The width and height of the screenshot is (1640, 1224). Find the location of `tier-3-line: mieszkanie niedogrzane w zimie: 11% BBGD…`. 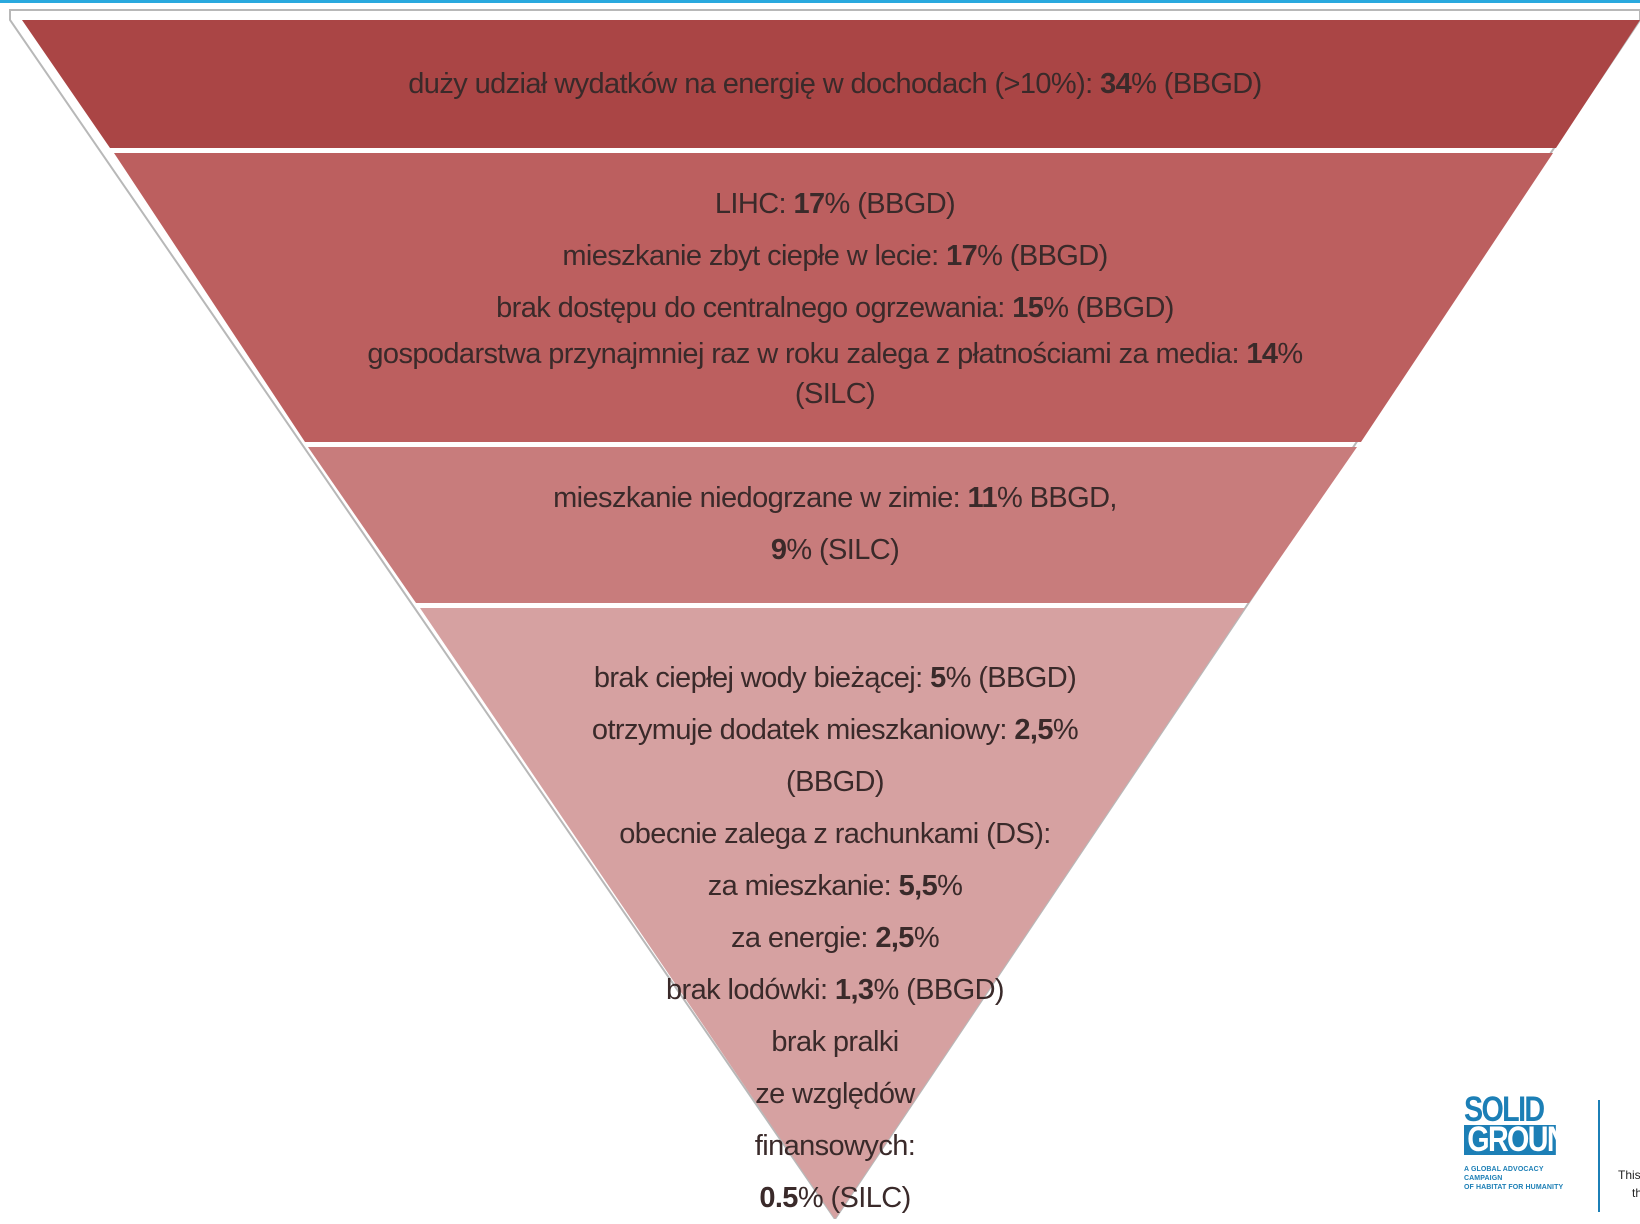

tier-3-line: mieszkanie niedogrzane w zimie: 11% BBGD… is located at coordinates (835, 498).